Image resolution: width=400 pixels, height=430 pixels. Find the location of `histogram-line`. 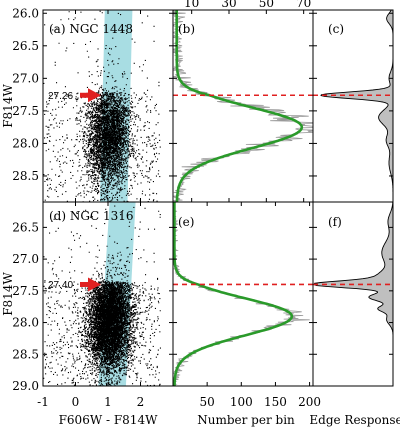

histogram-line is located at coordinates (241, 294).